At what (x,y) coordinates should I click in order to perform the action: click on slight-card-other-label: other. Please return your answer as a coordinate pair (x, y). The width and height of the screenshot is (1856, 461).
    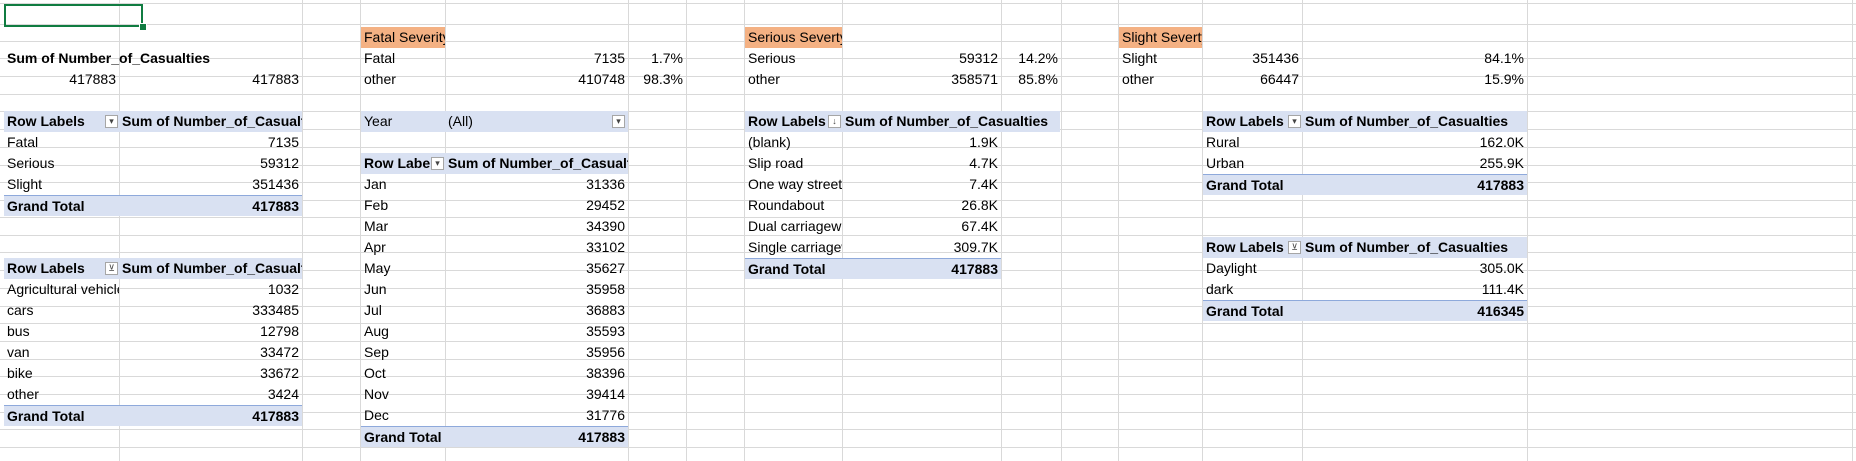
    Looking at the image, I should click on (1138, 79).